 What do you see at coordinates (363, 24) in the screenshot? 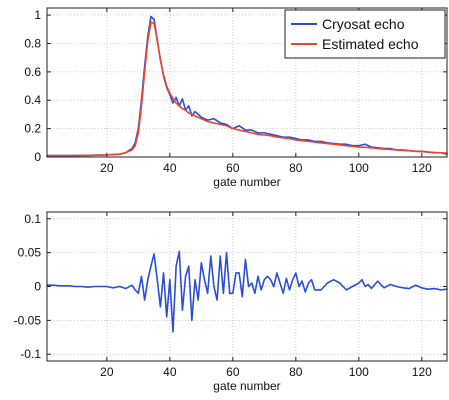
I see `legend-label: Cryosat echo` at bounding box center [363, 24].